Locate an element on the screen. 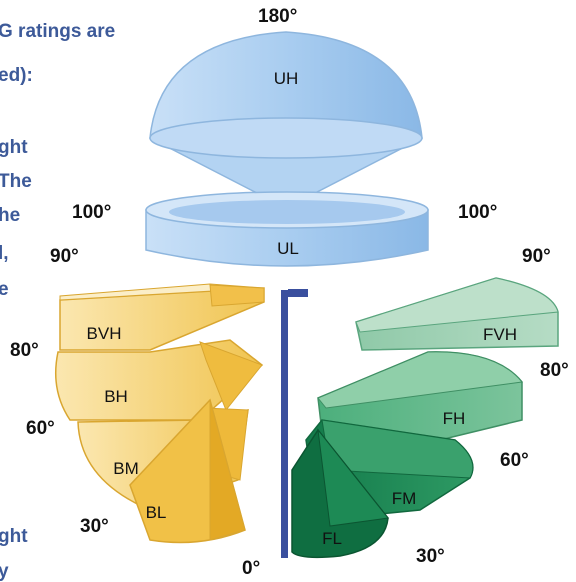 The image size is (576, 582). zone-fvh-shape is located at coordinates (457, 314).